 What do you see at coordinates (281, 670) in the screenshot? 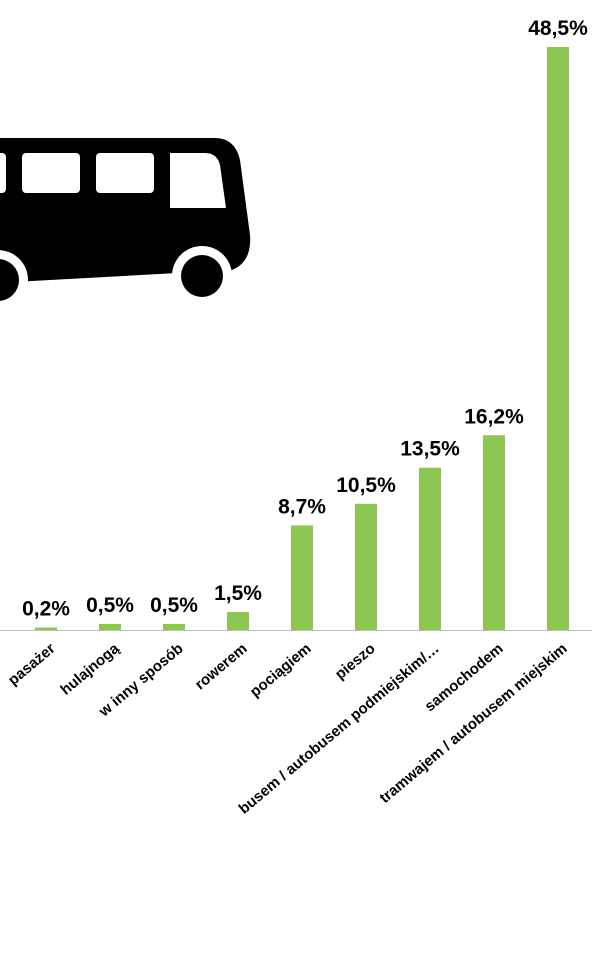
I see `x-tick-label: pociągiem` at bounding box center [281, 670].